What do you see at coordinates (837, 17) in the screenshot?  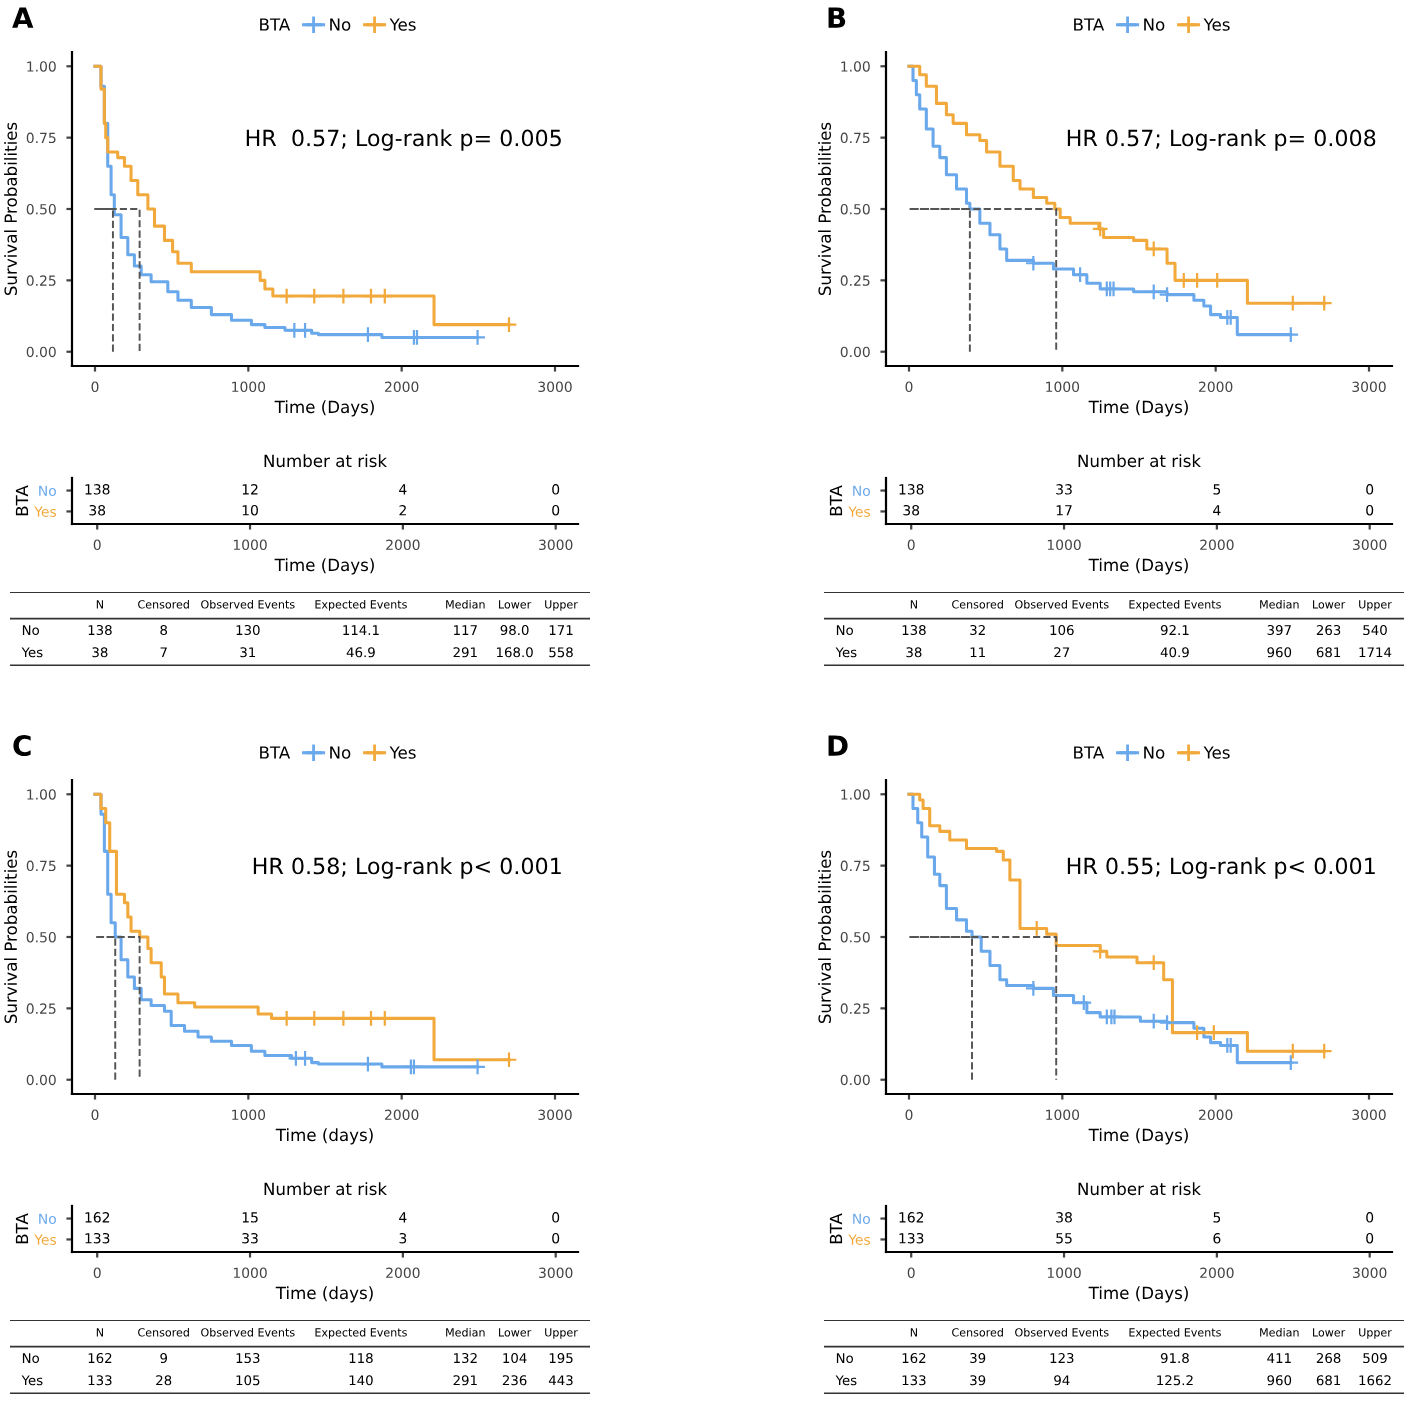 I see `chart-title: B` at bounding box center [837, 17].